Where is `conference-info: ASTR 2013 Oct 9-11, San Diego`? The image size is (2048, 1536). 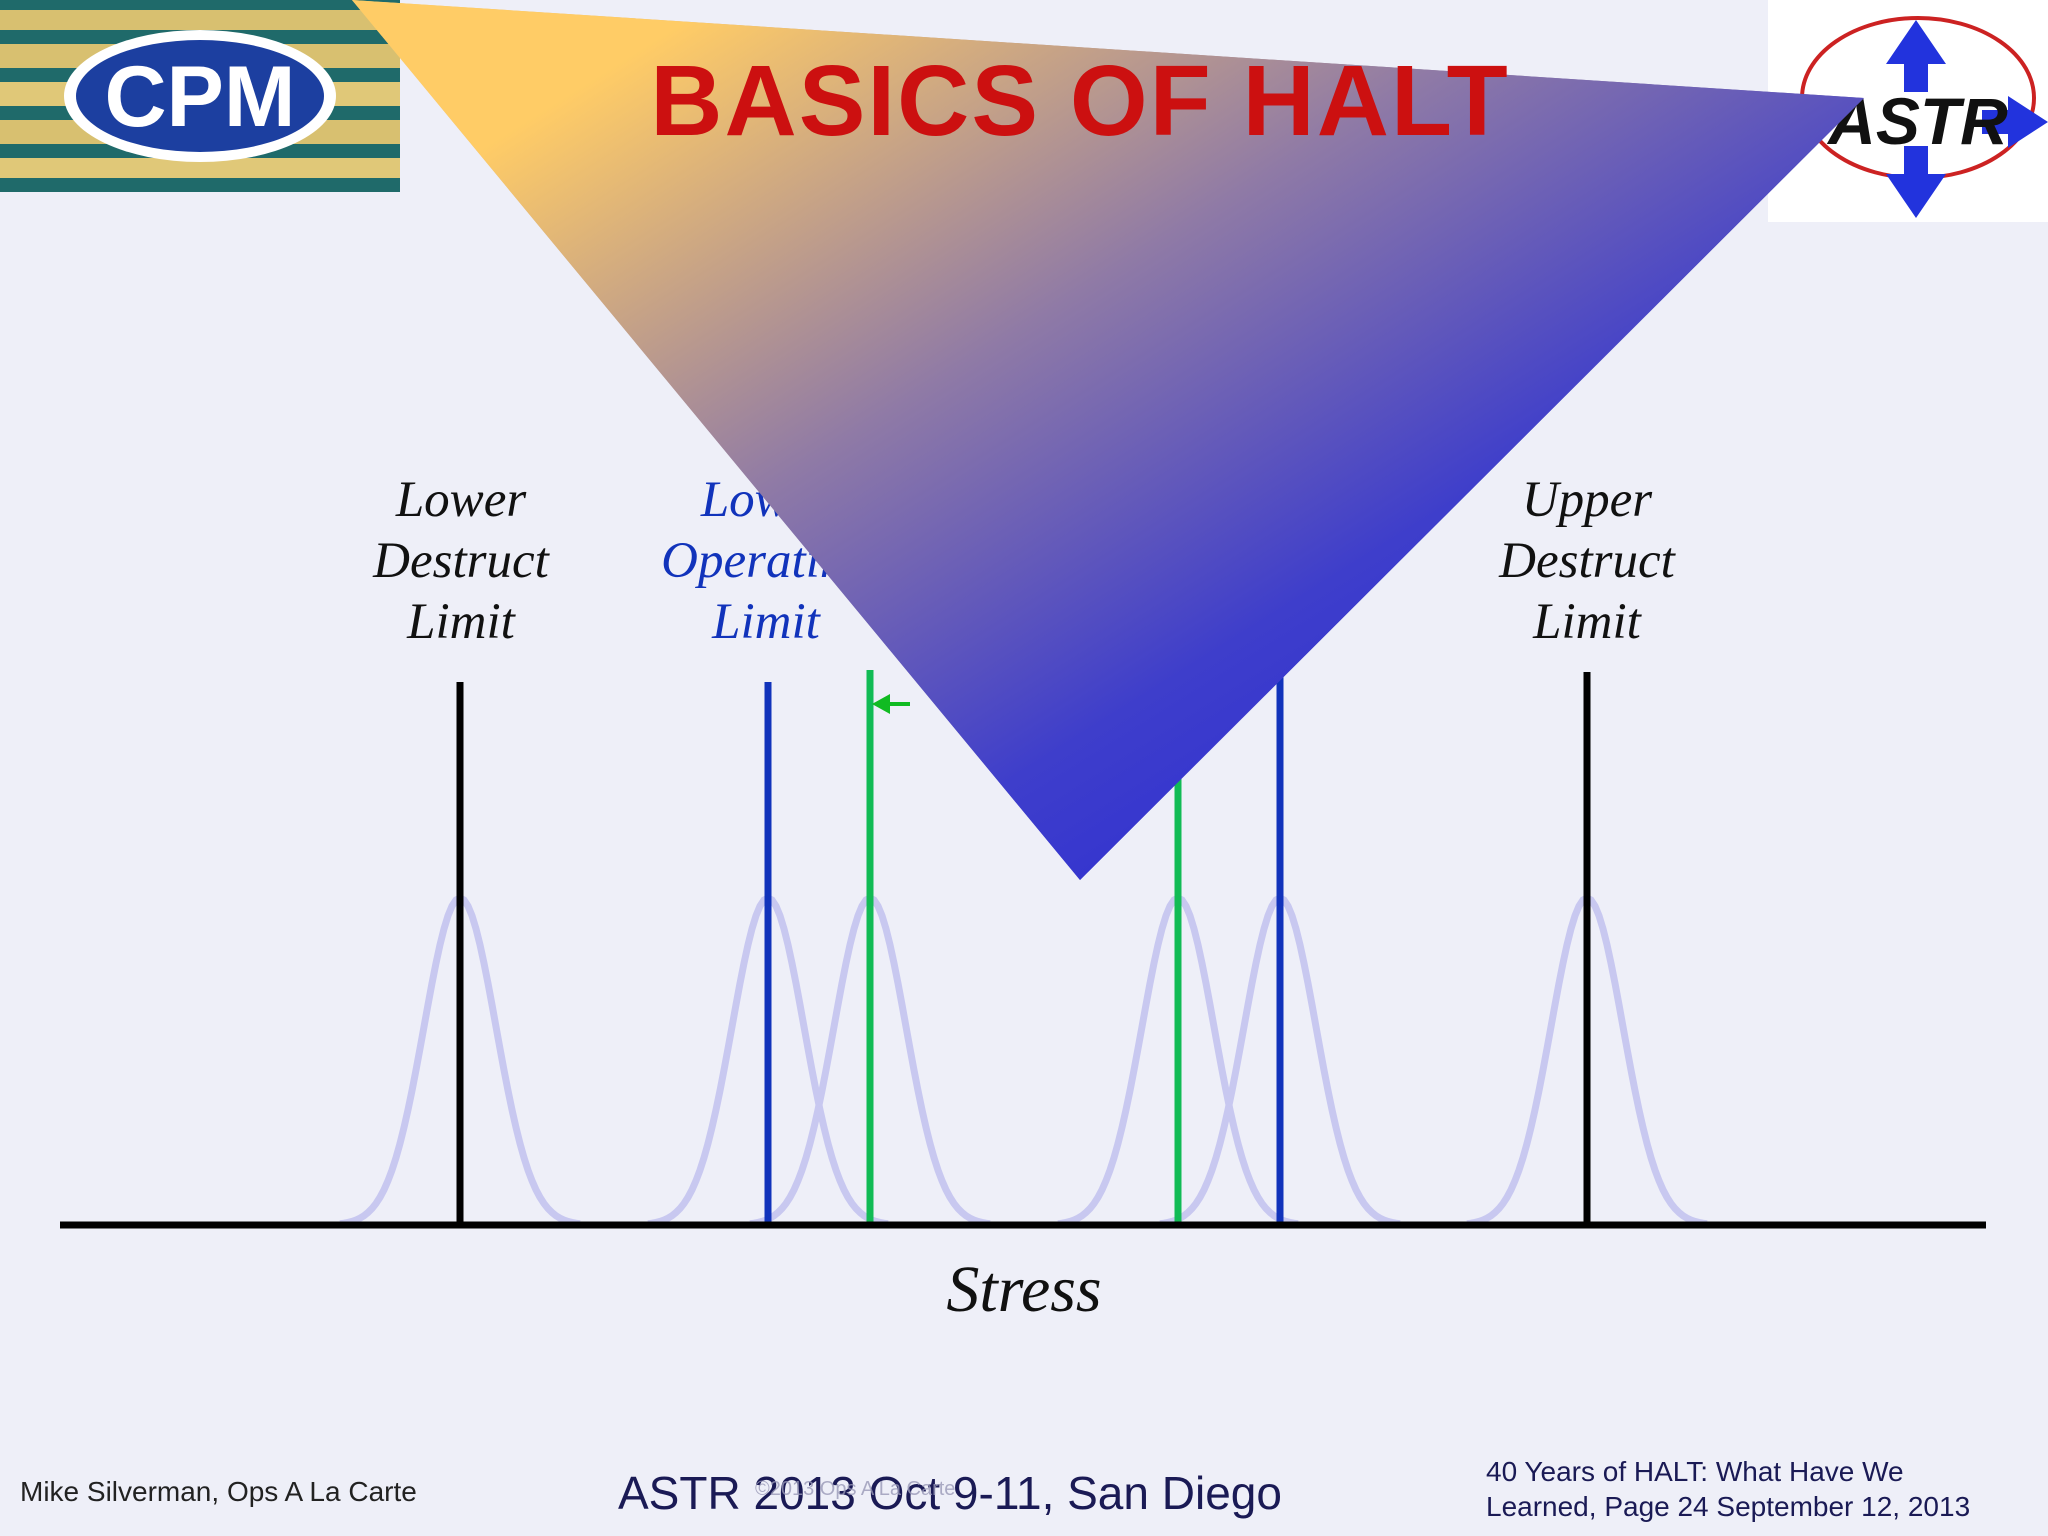 conference-info: ASTR 2013 Oct 9-11, San Diego is located at coordinates (950, 1493).